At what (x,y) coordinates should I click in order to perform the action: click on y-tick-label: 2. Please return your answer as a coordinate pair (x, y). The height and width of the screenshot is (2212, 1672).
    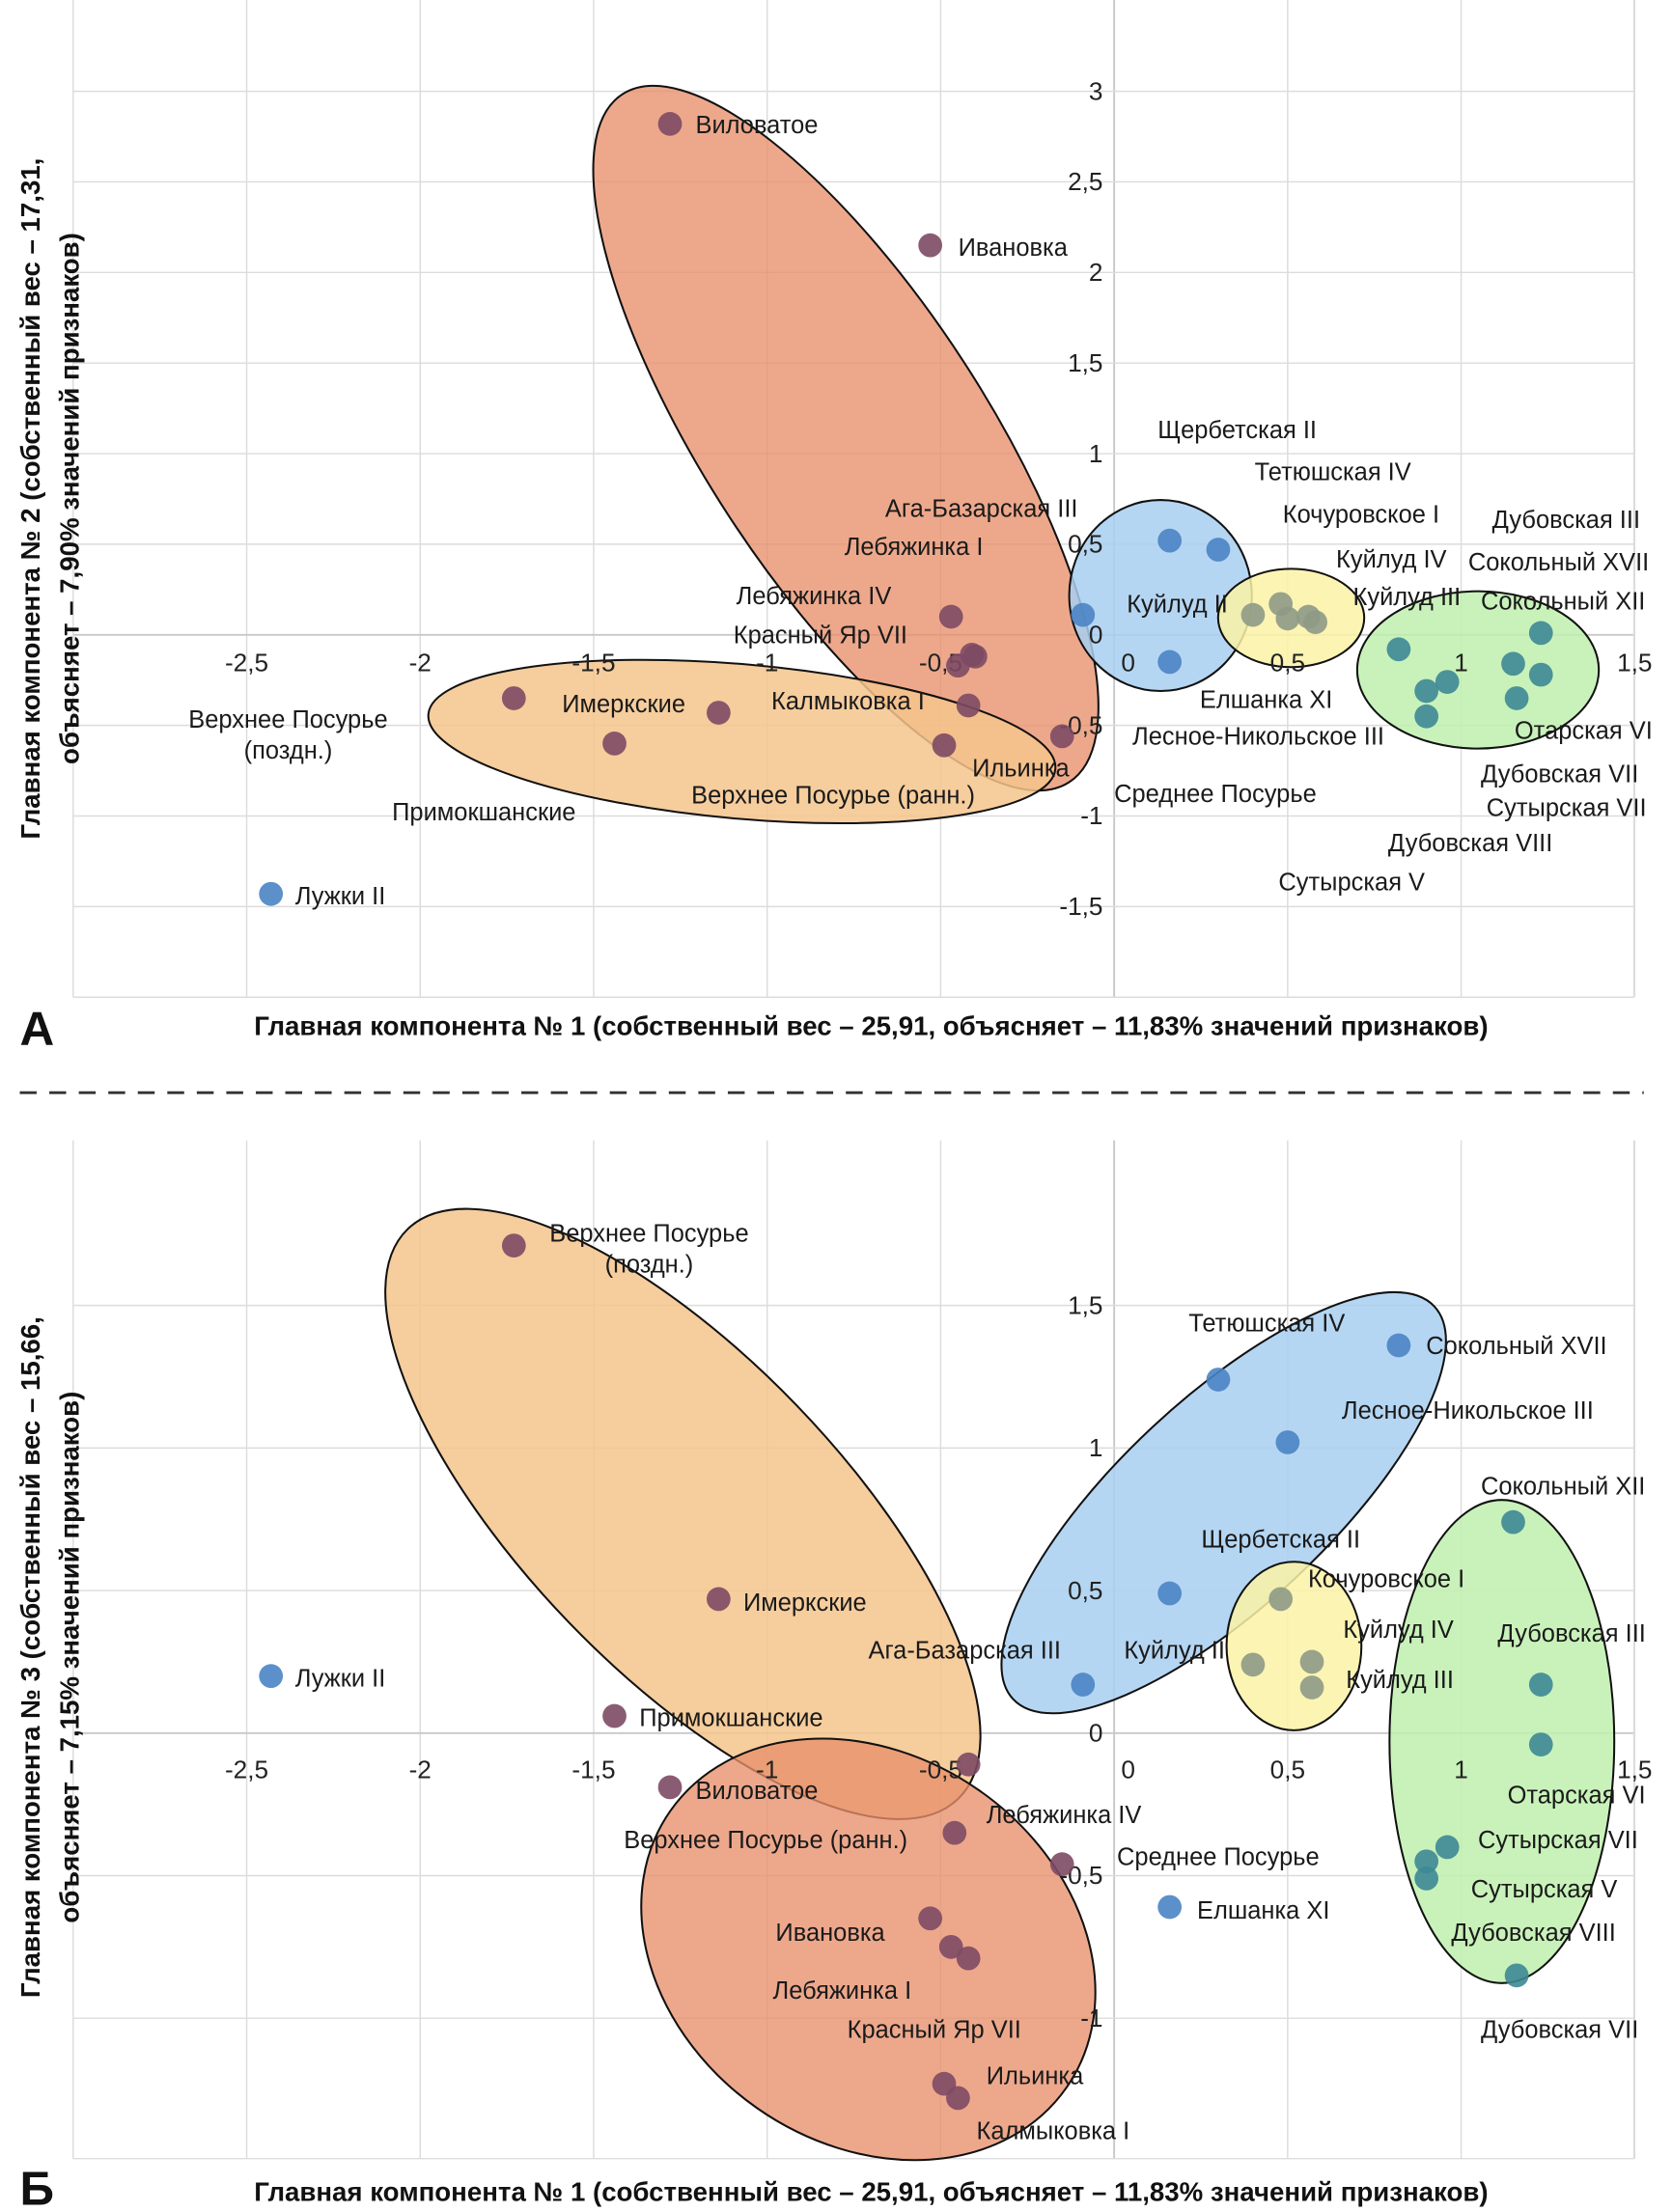
    Looking at the image, I should click on (1096, 272).